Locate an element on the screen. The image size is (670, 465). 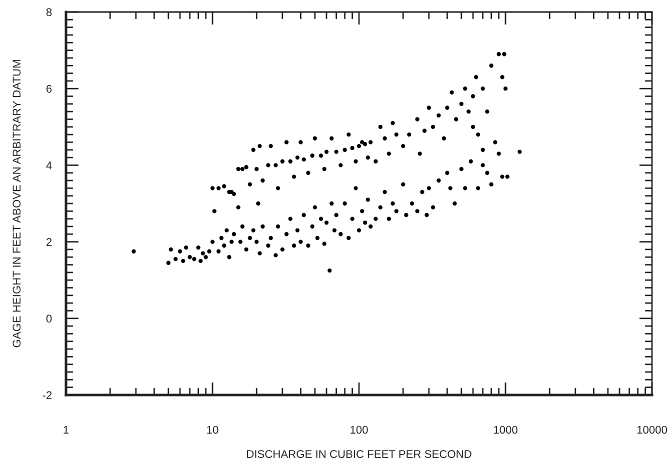
x-tick-label: 100 is located at coordinates (359, 430).